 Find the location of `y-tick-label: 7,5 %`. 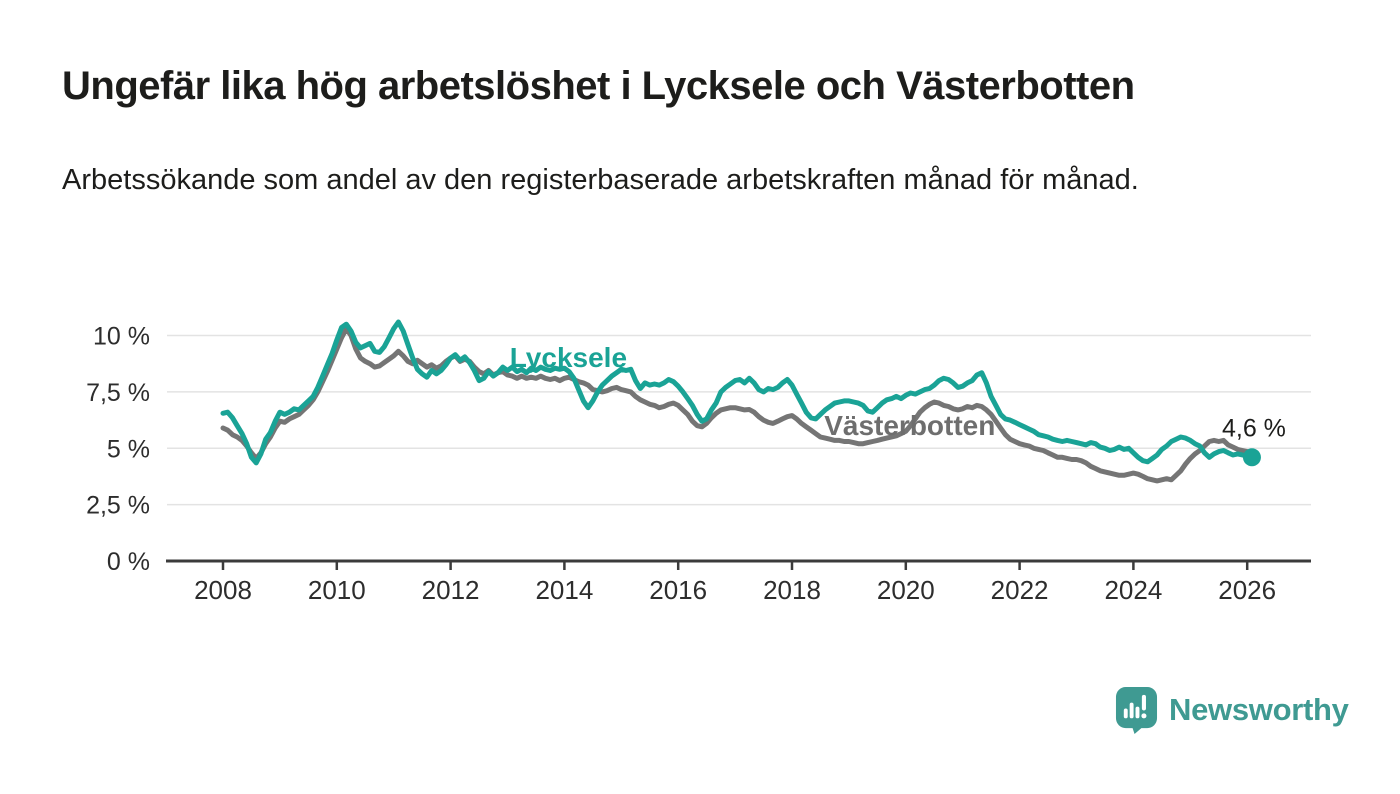

y-tick-label: 7,5 % is located at coordinates (118, 393).